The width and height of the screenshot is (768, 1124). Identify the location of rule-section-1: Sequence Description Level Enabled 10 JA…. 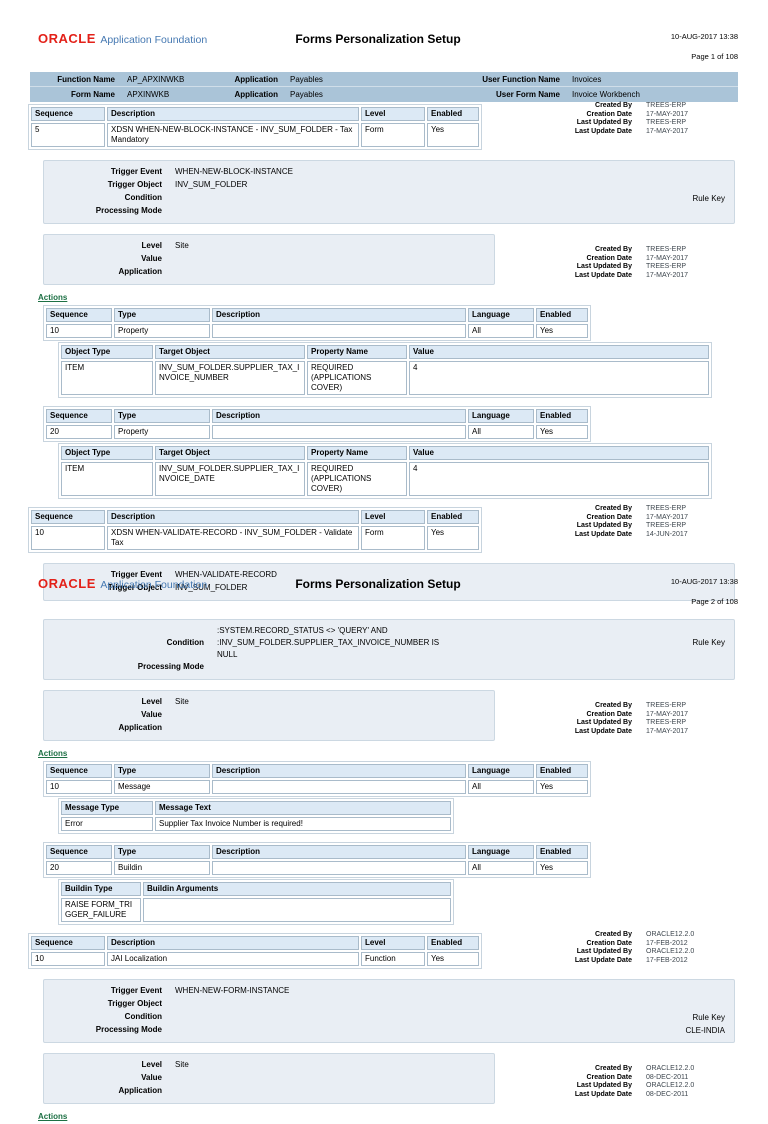
(384, 950).